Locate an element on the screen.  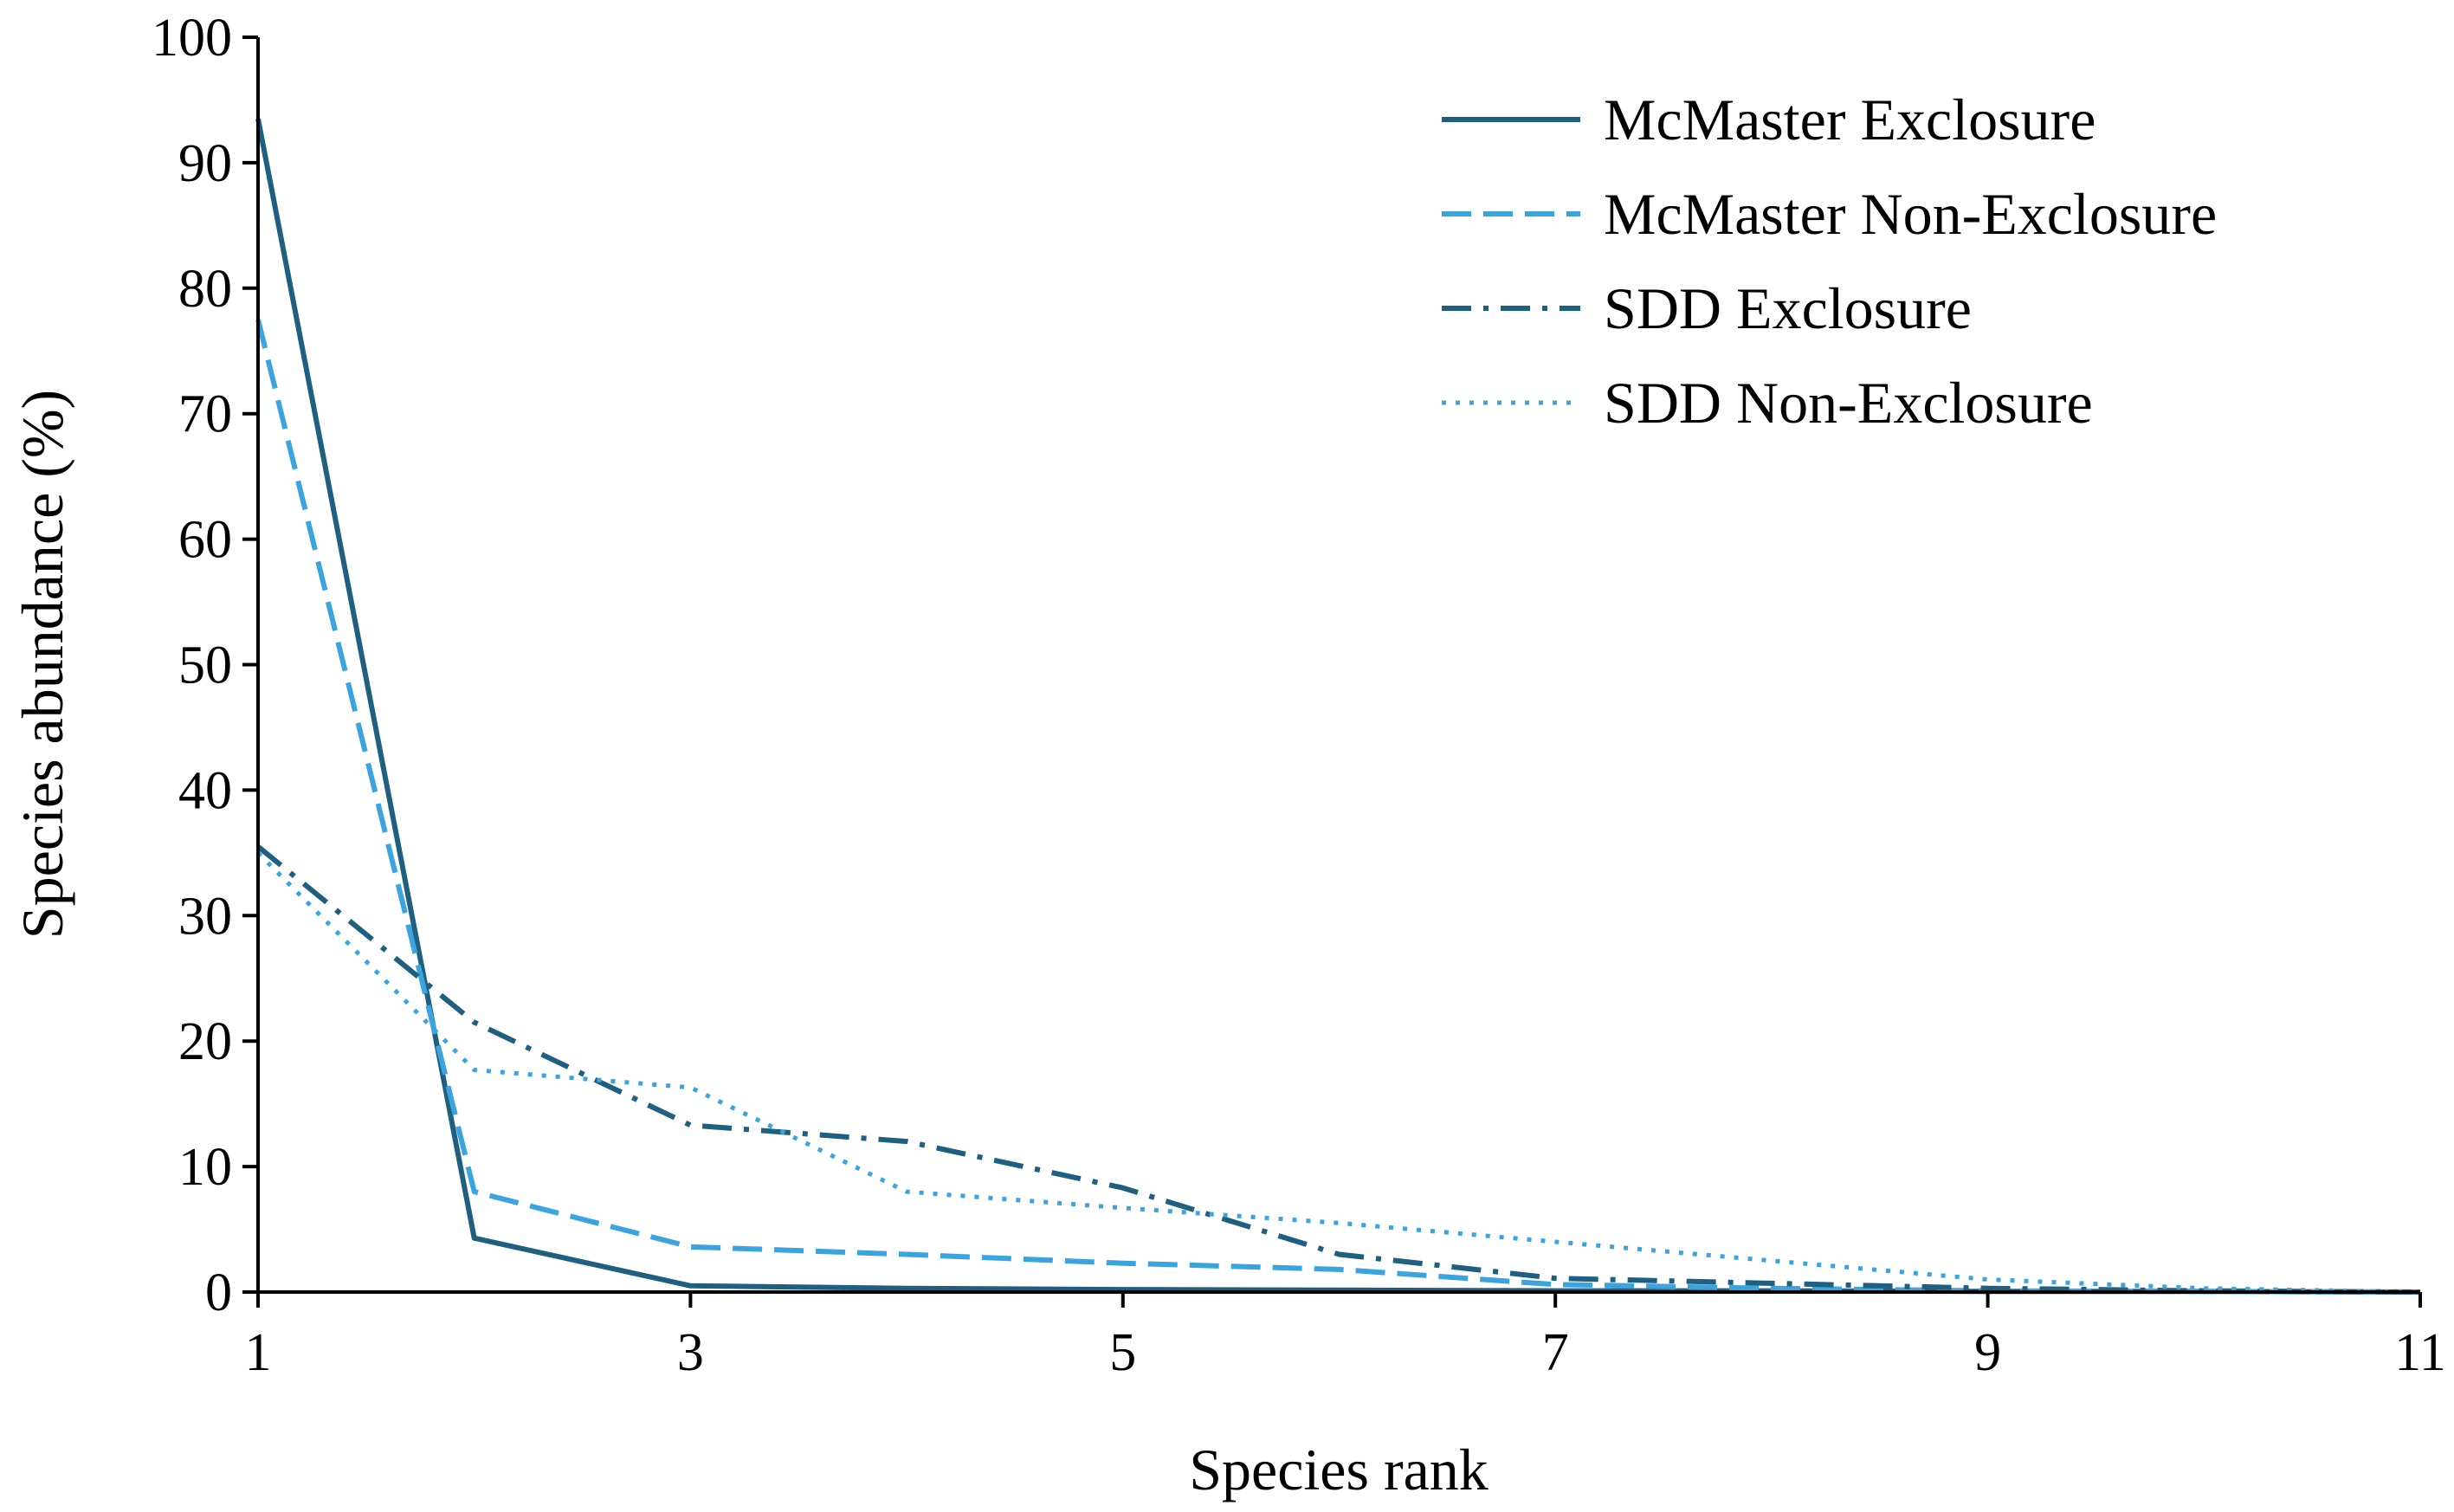
x-tick-label: 5 is located at coordinates (1122, 1352).